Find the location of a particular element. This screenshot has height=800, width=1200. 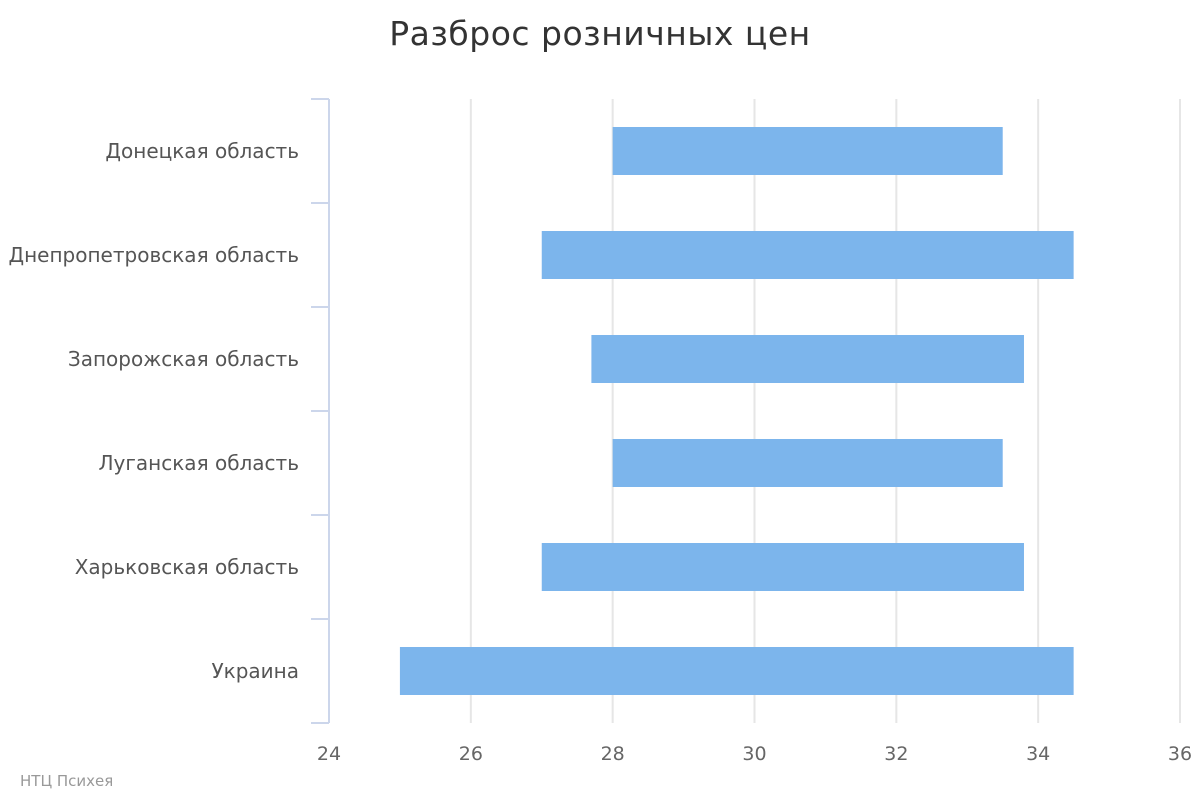

category-label: Луганская область is located at coordinates (199, 463).